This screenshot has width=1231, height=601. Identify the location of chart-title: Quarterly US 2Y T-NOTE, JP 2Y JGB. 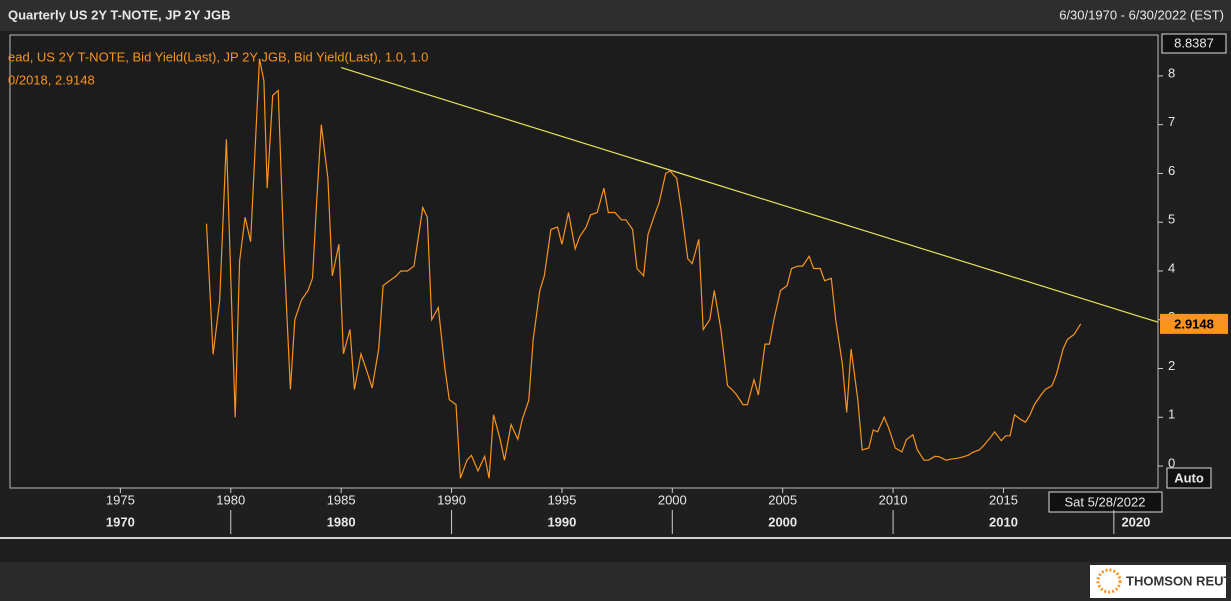
(119, 14).